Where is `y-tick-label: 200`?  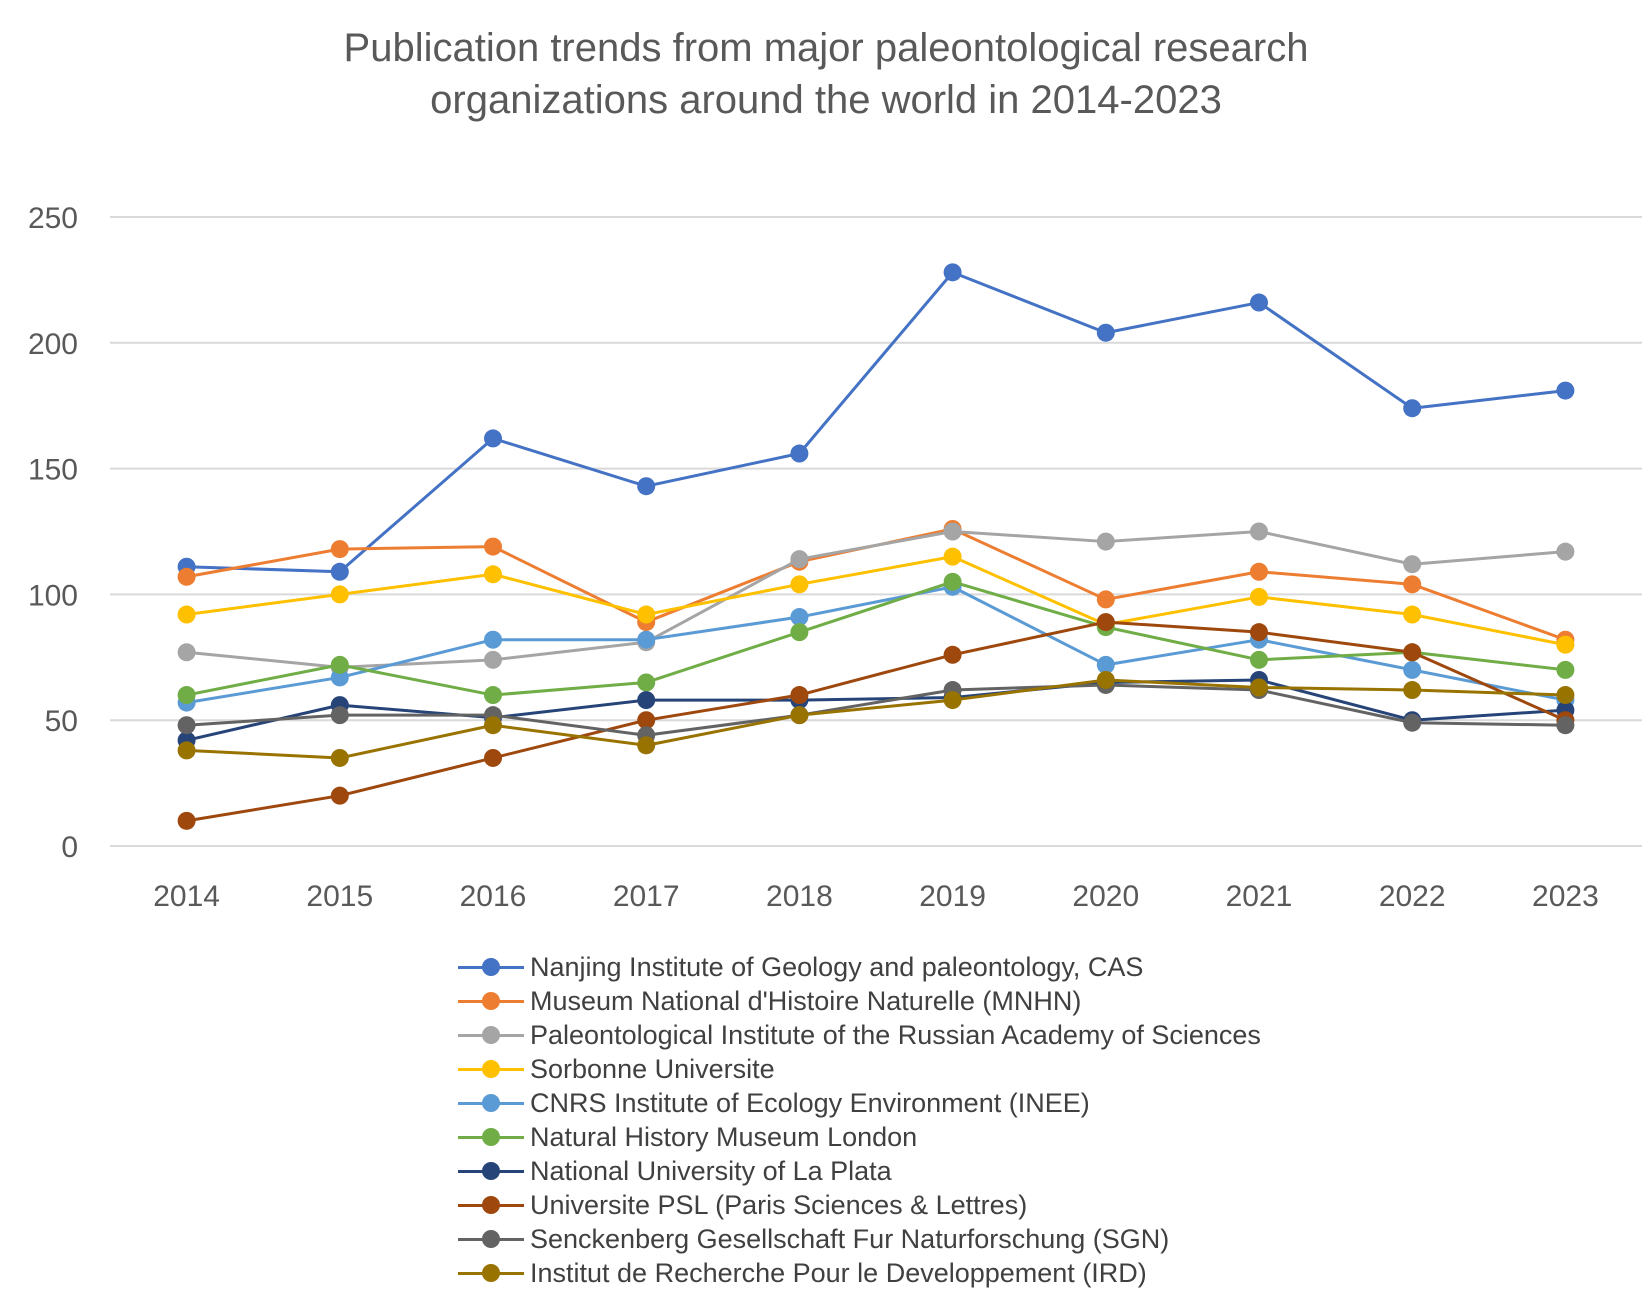 y-tick-label: 200 is located at coordinates (53, 344).